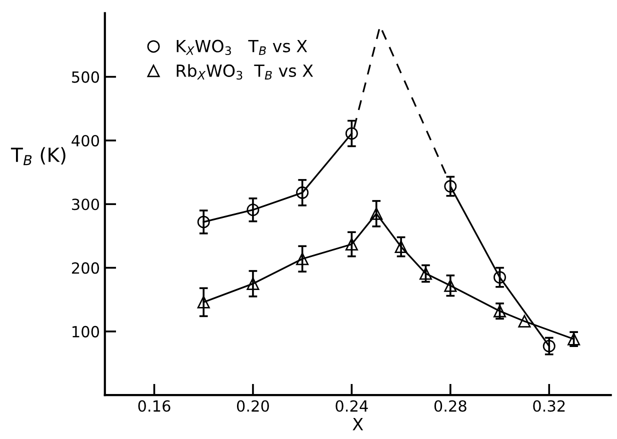  What do you see at coordinates (358, 424) in the screenshot?
I see `x-axis-title: X` at bounding box center [358, 424].